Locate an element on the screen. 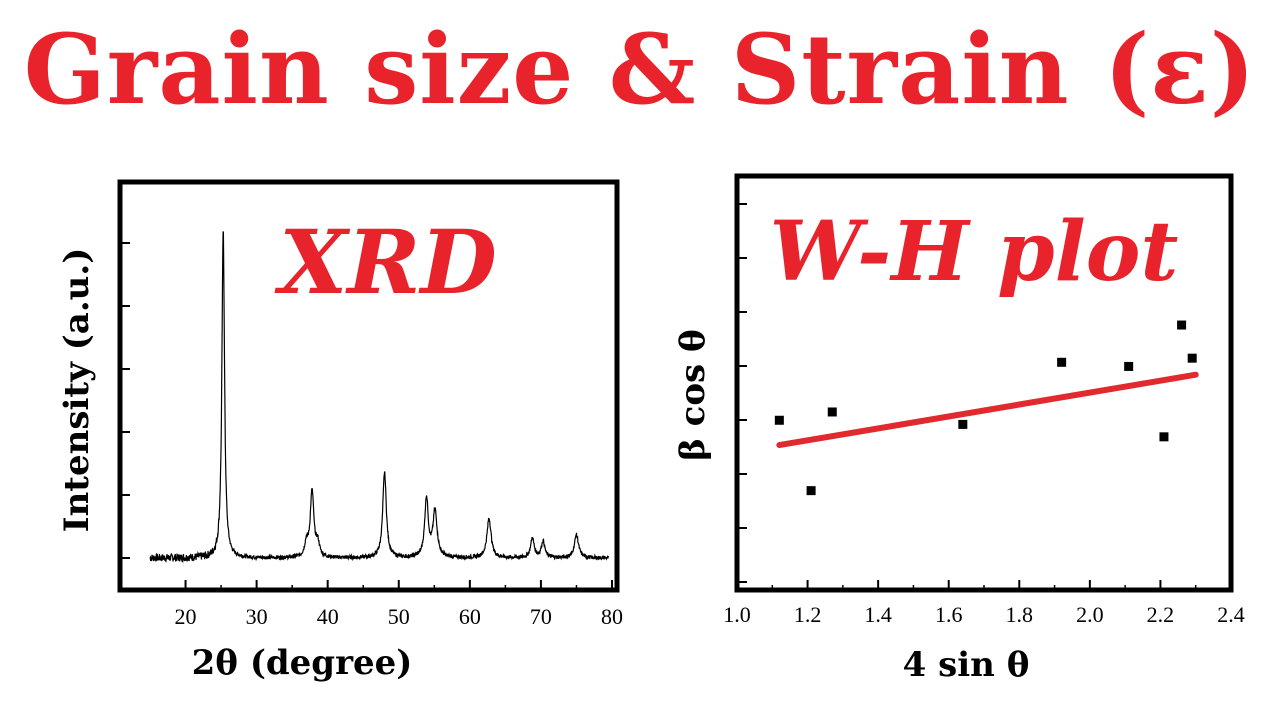 The width and height of the screenshot is (1280, 720). xrd-x-tick-label: 30 is located at coordinates (257, 616).